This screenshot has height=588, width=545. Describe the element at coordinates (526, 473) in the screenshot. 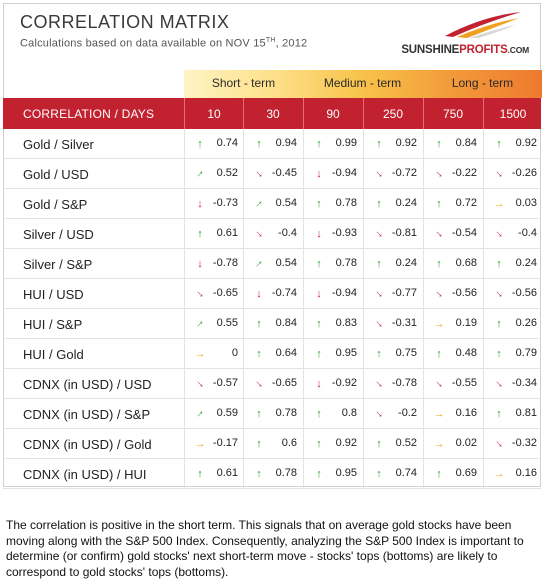

I see `correlation-value: 0.16` at that location.